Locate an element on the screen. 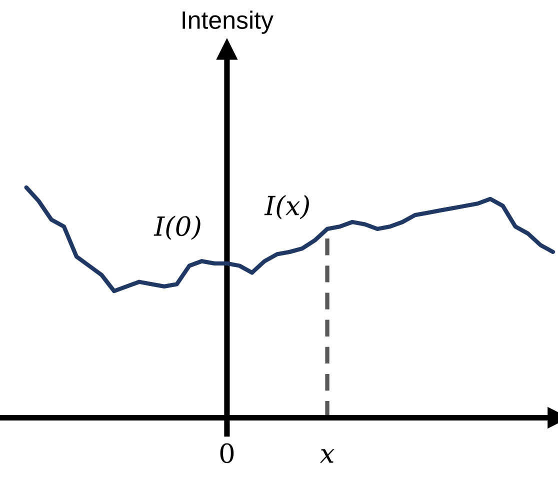 The height and width of the screenshot is (493, 558). annotation: I(0) is located at coordinates (177, 228).